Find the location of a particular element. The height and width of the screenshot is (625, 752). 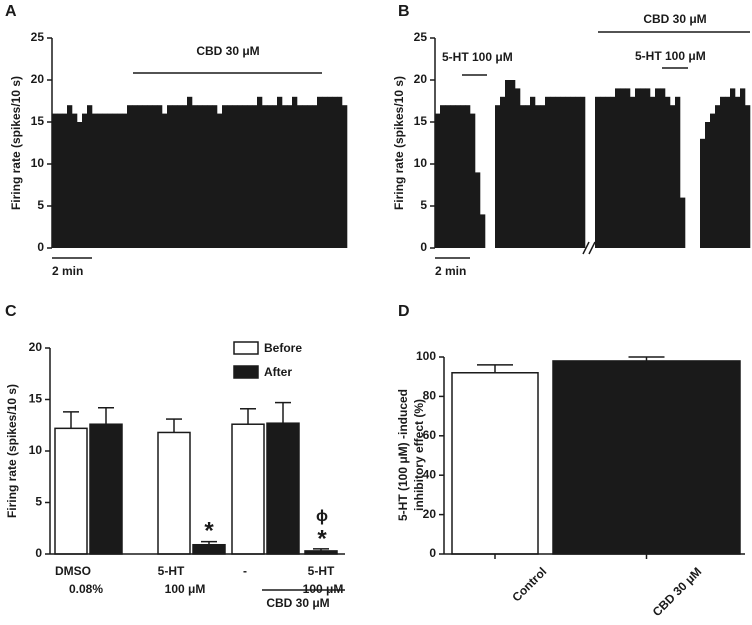

panel-label: A is located at coordinates (11, 11).